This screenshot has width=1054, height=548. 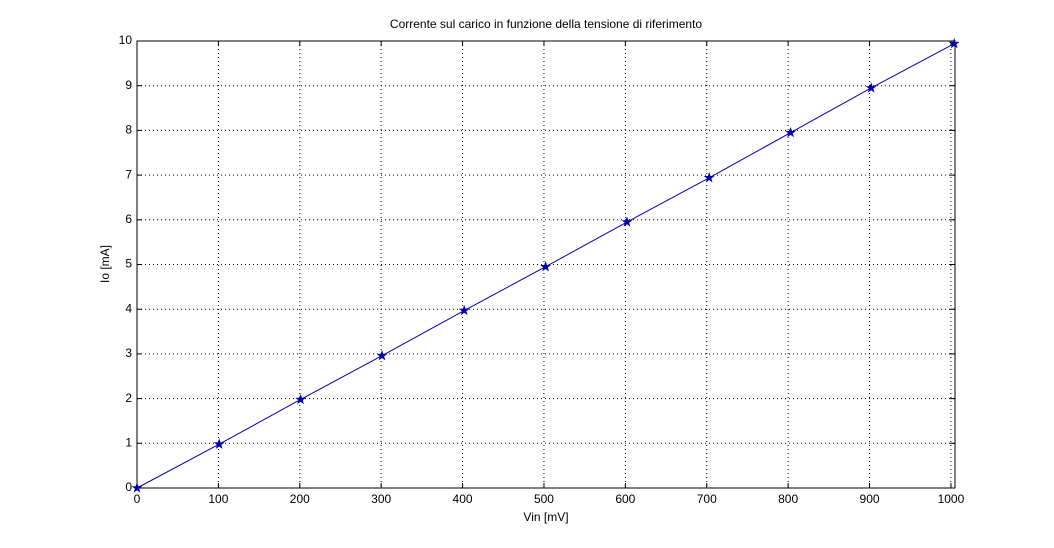 I want to click on y-tick-label: 6, so click(x=128, y=219).